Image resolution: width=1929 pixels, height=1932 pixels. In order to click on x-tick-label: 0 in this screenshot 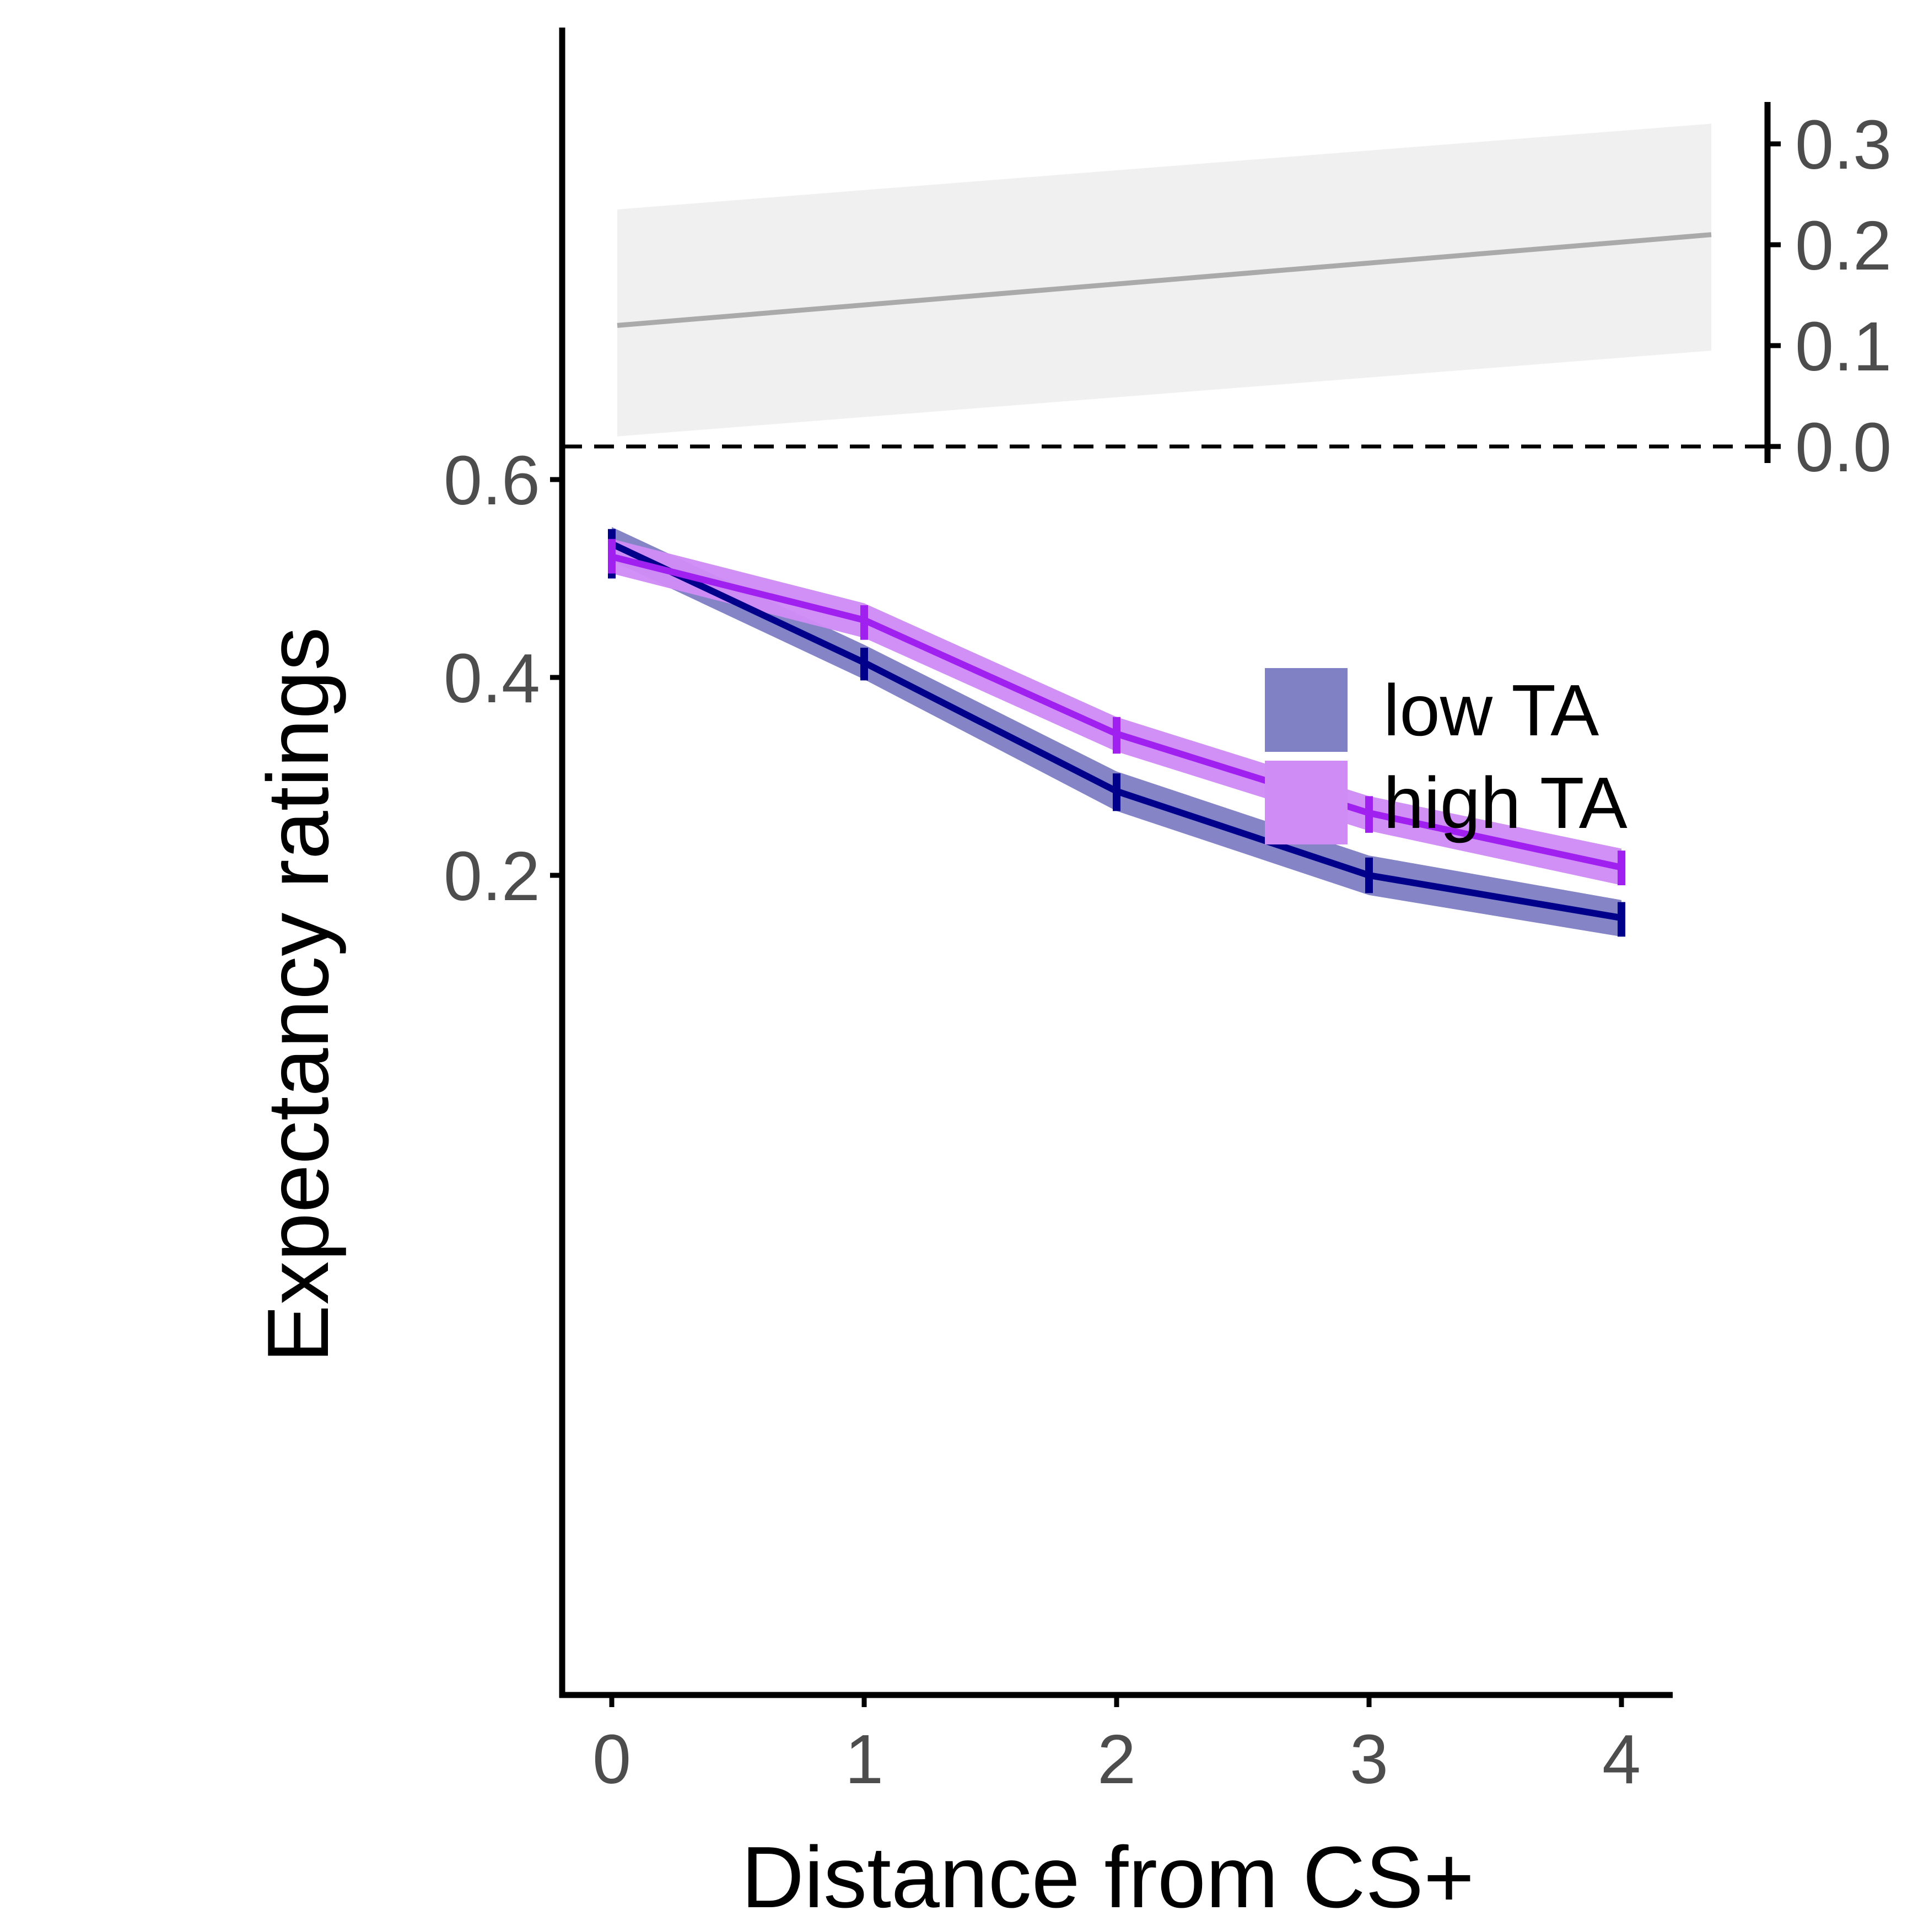, I will do `click(611, 1759)`.